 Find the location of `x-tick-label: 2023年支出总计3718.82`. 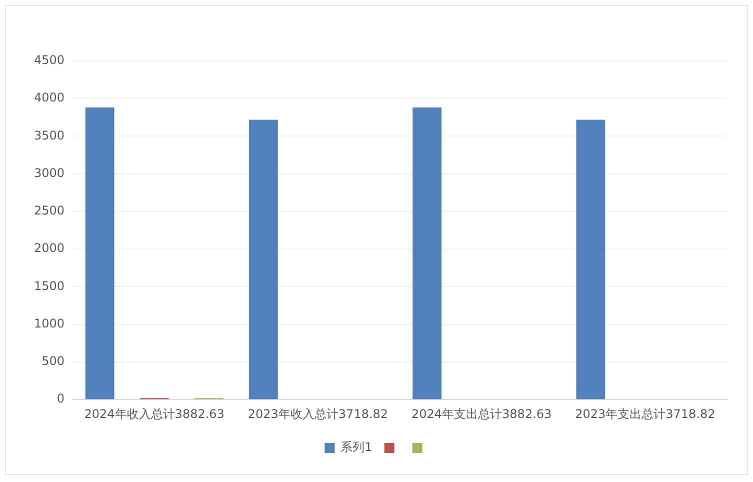

x-tick-label: 2023年支出总计3718.82 is located at coordinates (645, 413).